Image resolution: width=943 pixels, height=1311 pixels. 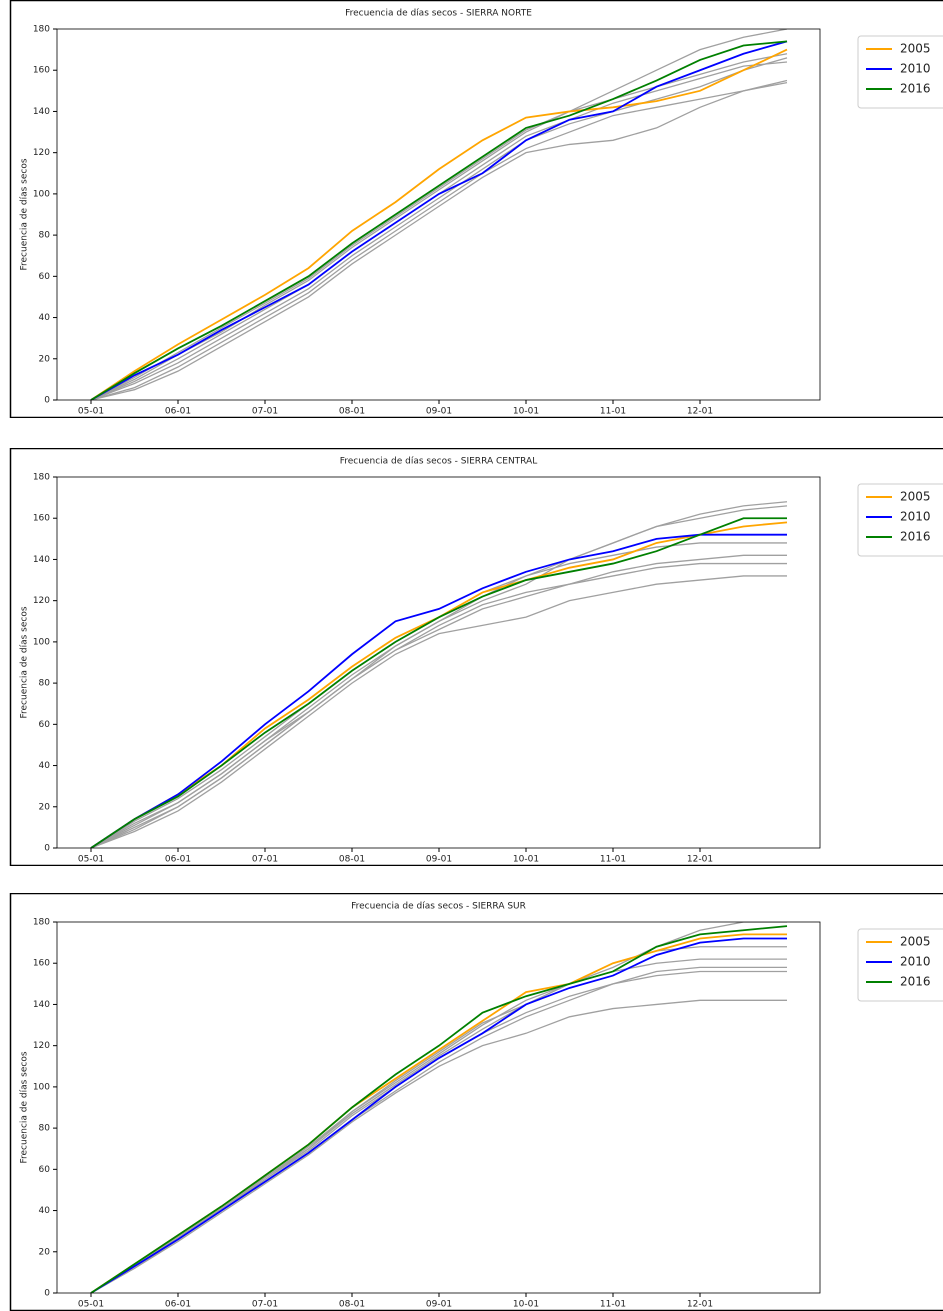 What do you see at coordinates (438, 907) in the screenshot?
I see `chart-title: Frecuencia de días secos - SIERRA SUR` at bounding box center [438, 907].